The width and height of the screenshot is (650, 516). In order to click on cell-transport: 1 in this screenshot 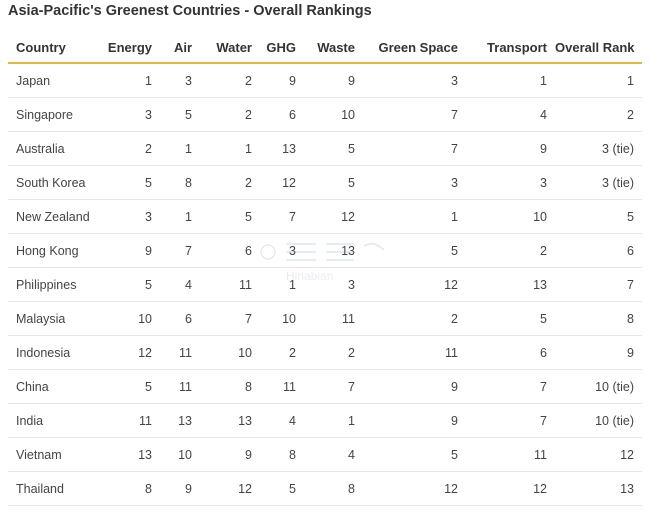, I will do `click(509, 80)`.